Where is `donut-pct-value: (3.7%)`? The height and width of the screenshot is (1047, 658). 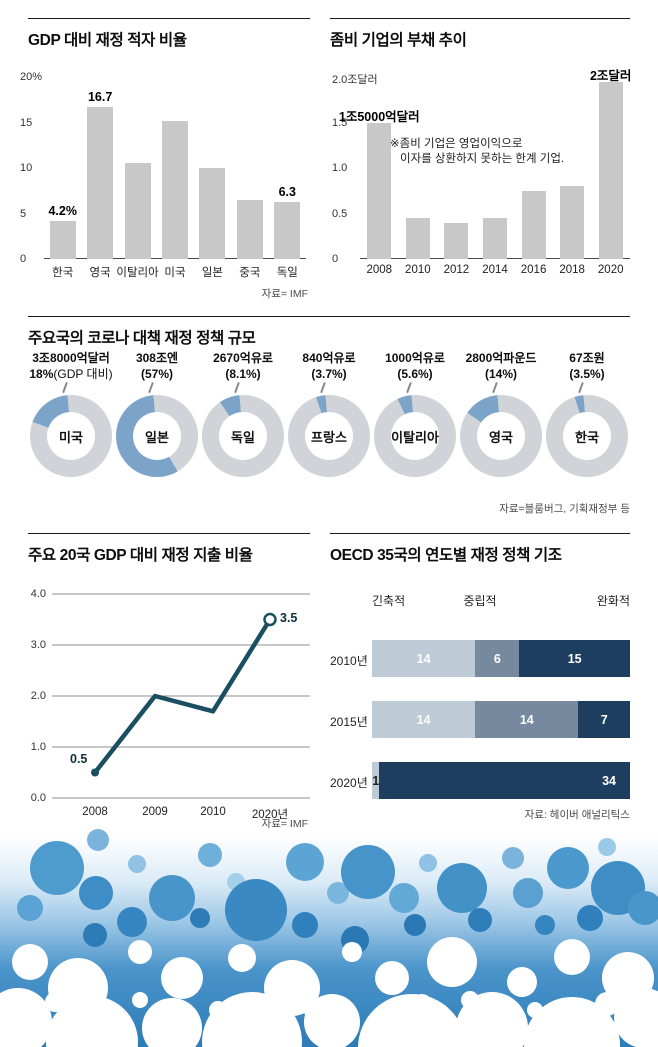 donut-pct-value: (3.7%) is located at coordinates (329, 373).